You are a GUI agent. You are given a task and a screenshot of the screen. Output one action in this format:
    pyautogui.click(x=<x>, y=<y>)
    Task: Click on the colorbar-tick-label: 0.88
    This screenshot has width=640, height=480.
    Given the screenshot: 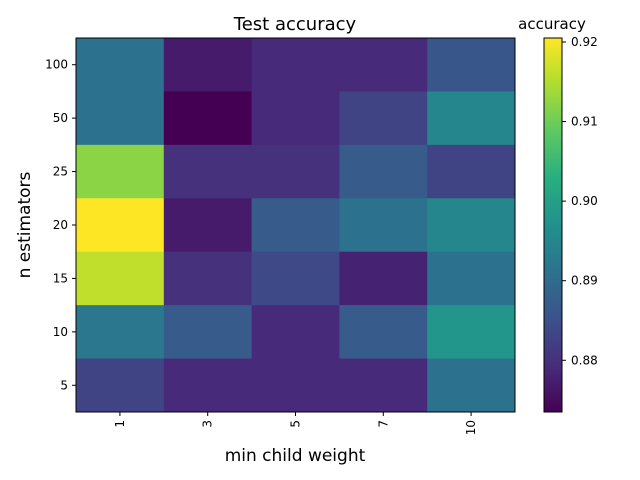 What is the action you would take?
    pyautogui.click(x=584, y=360)
    